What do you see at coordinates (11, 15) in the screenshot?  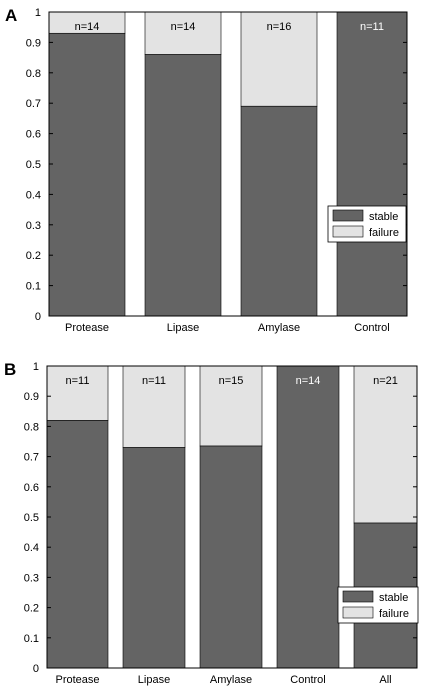 I see `panel-label: A` at bounding box center [11, 15].